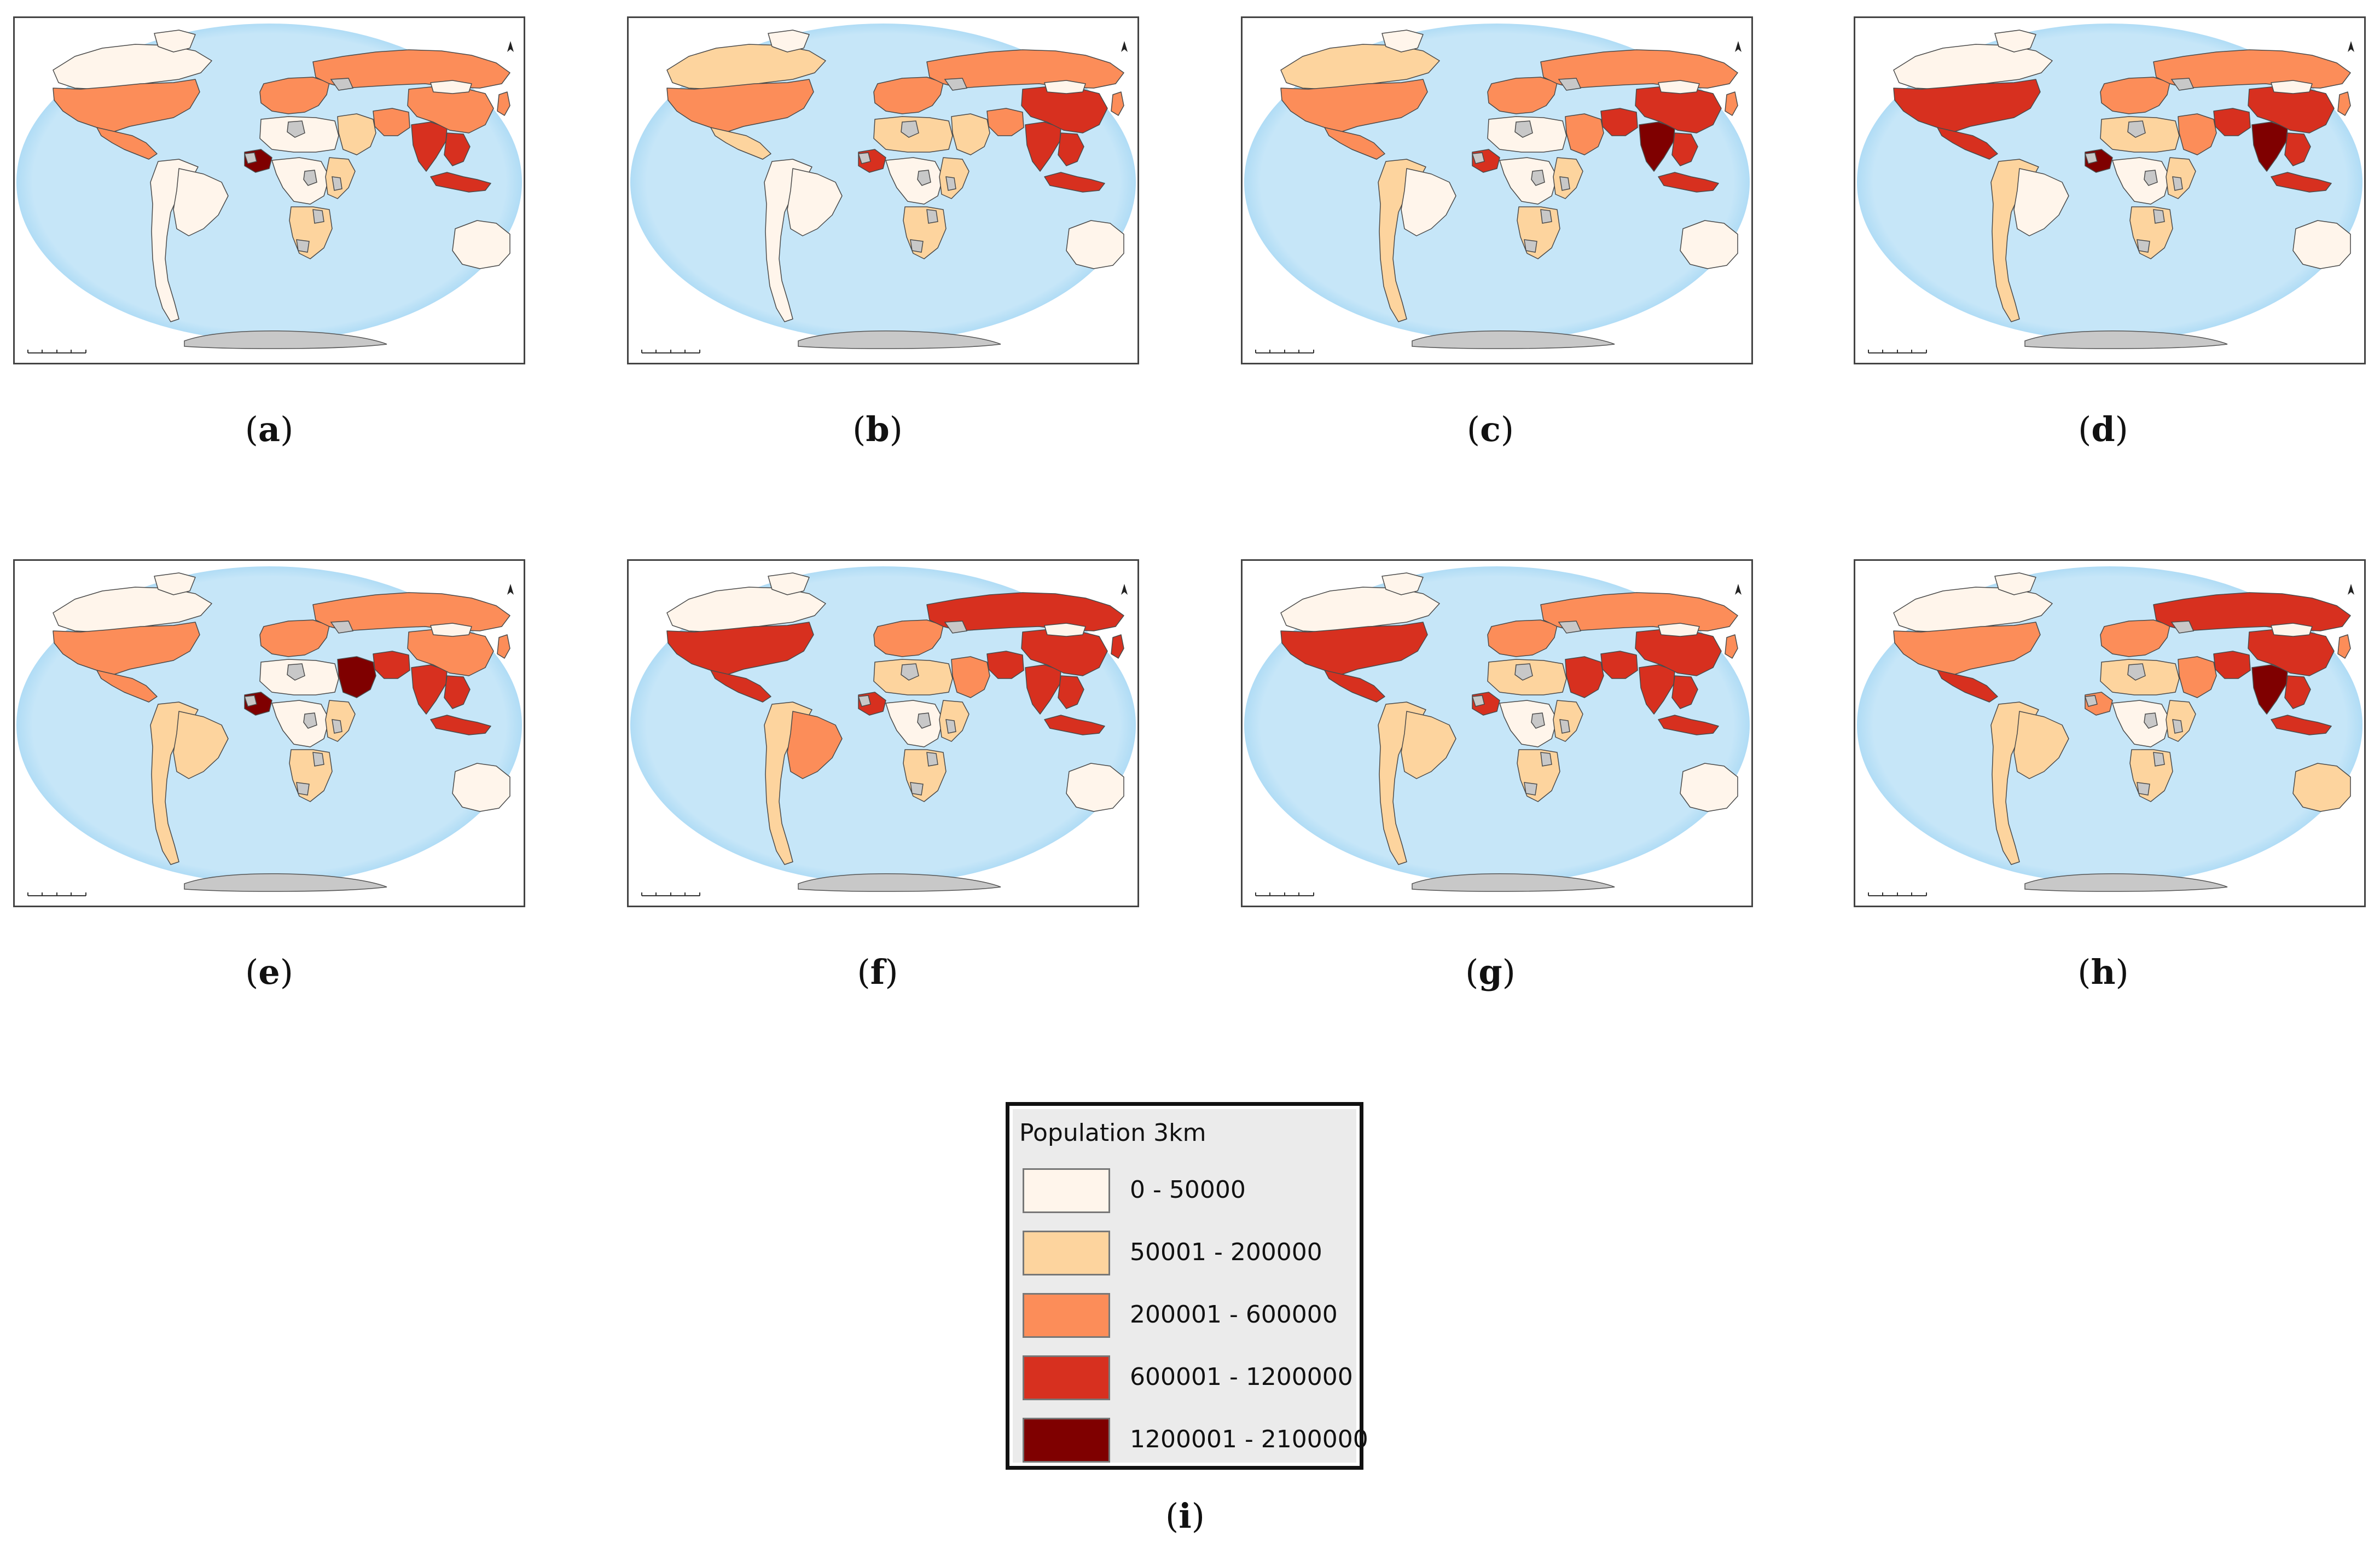 Image resolution: width=2380 pixels, height=1554 pixels. What do you see at coordinates (1497, 190) in the screenshot?
I see `map-panel-c` at bounding box center [1497, 190].